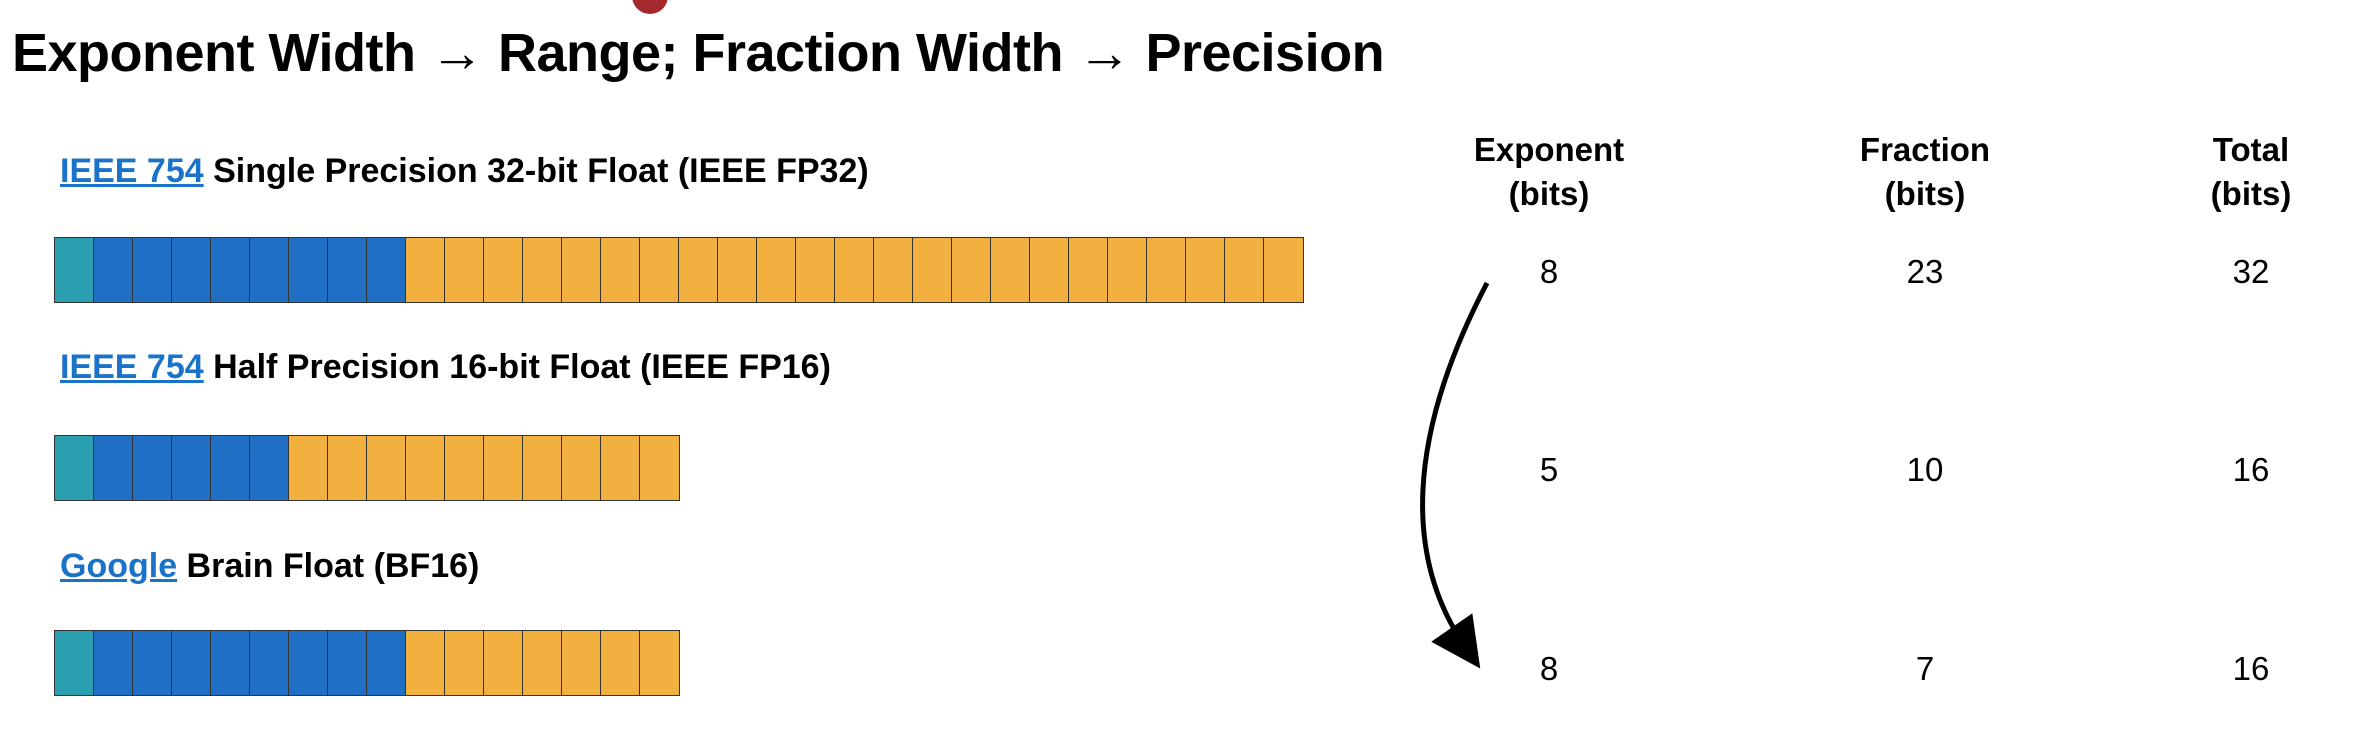 The image size is (2368, 739). Describe the element at coordinates (1925, 172) in the screenshot. I see `header-fraction: Fraction (bits)` at that location.